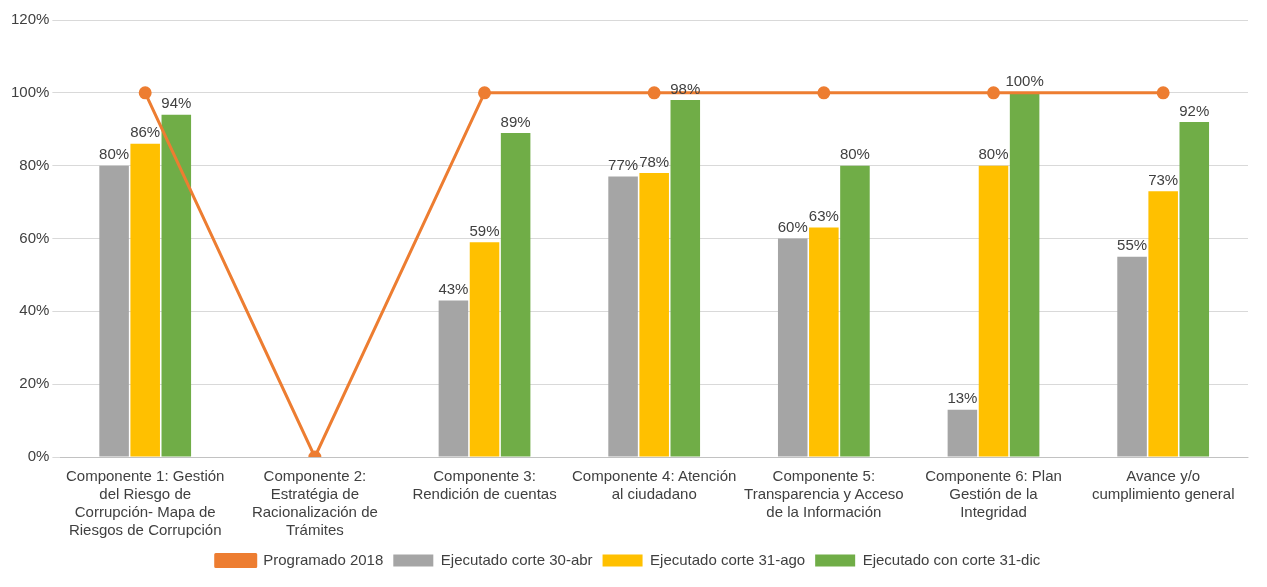  Describe the element at coordinates (34, 237) in the screenshot. I see `y-tick-label: 60%` at that location.